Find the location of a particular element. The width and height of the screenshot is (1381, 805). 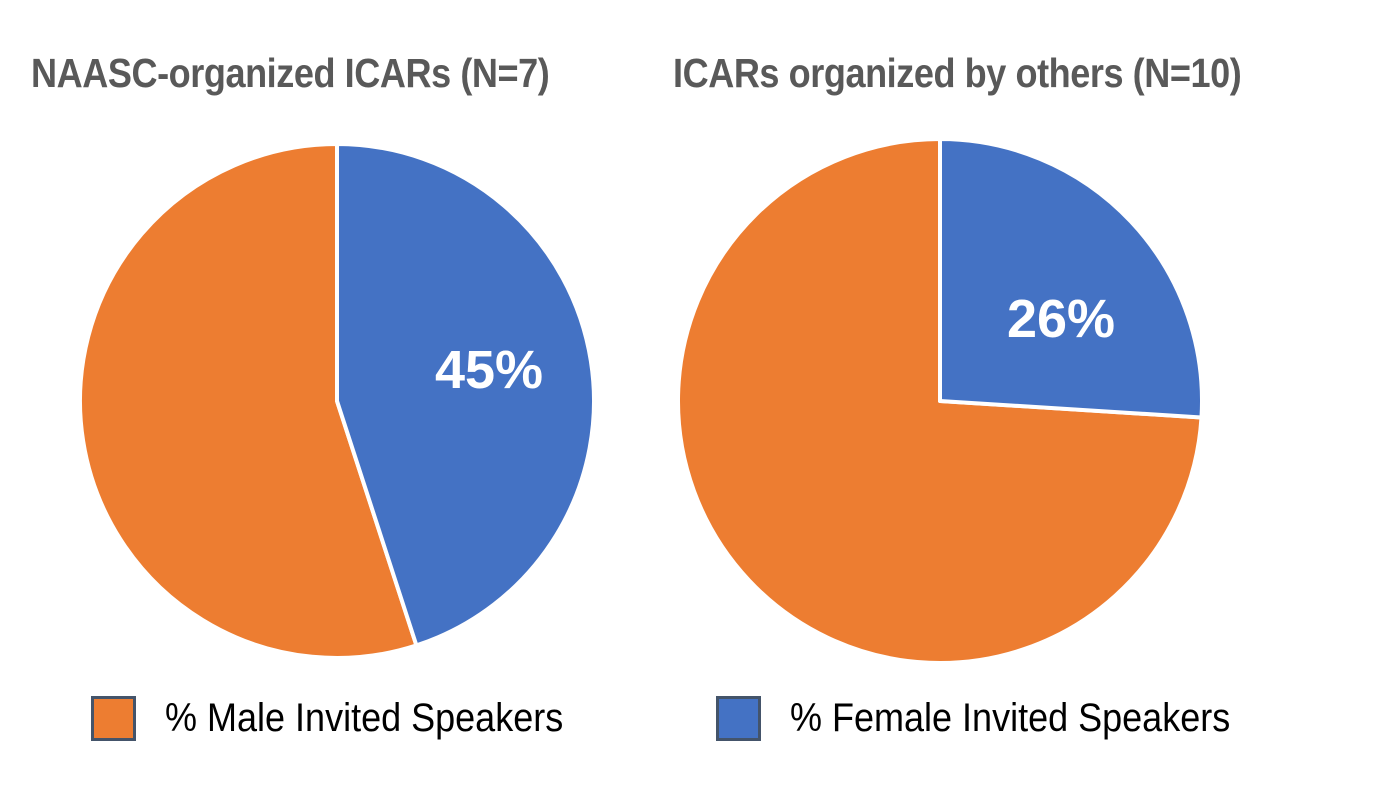

data-label-female-naasc: 45% is located at coordinates (489, 370).